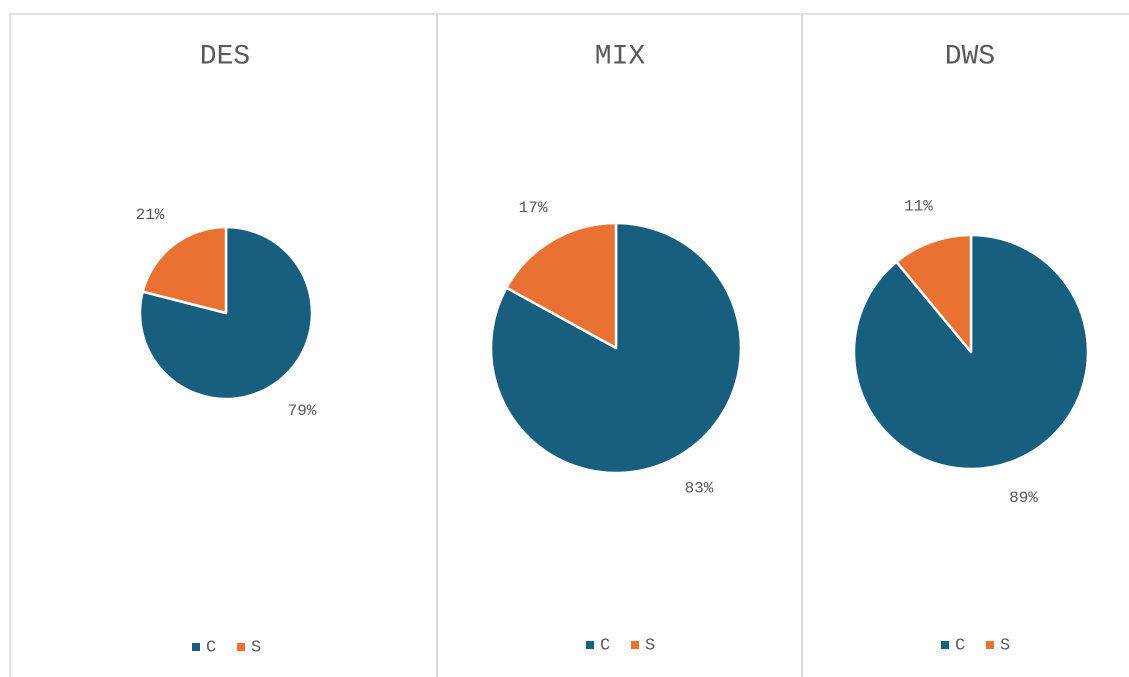 The image size is (1129, 677). What do you see at coordinates (533, 208) in the screenshot?
I see `data-label: 17%` at bounding box center [533, 208].